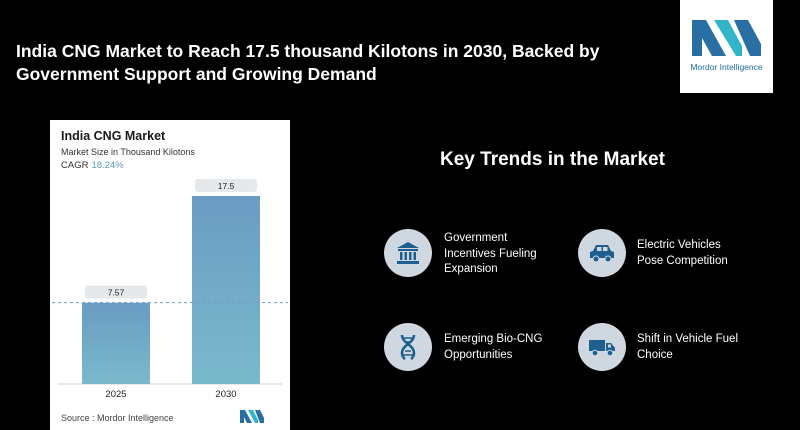 This screenshot has height=430, width=800. I want to click on trend-label-government-incentives: Government Incentives Fueling Expansion, so click(490, 253).